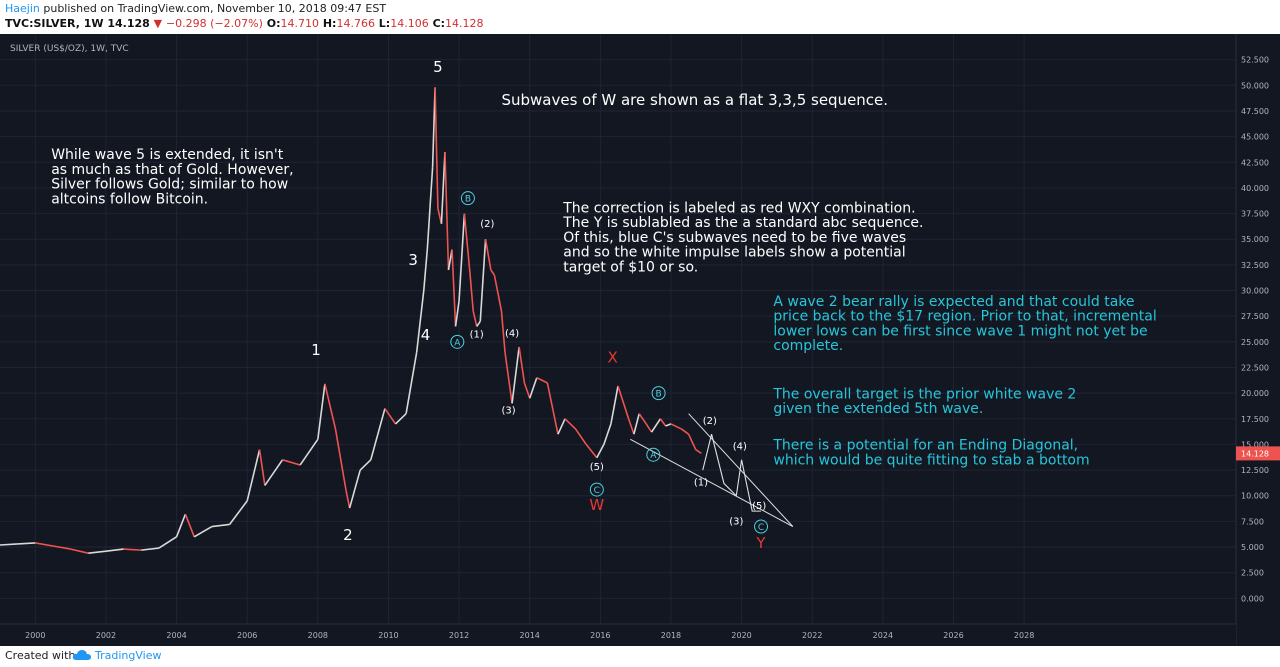 Image resolution: width=1280 pixels, height=667 pixels. What do you see at coordinates (618, 635) in the screenshot?
I see `time-axis-panel` at bounding box center [618, 635].